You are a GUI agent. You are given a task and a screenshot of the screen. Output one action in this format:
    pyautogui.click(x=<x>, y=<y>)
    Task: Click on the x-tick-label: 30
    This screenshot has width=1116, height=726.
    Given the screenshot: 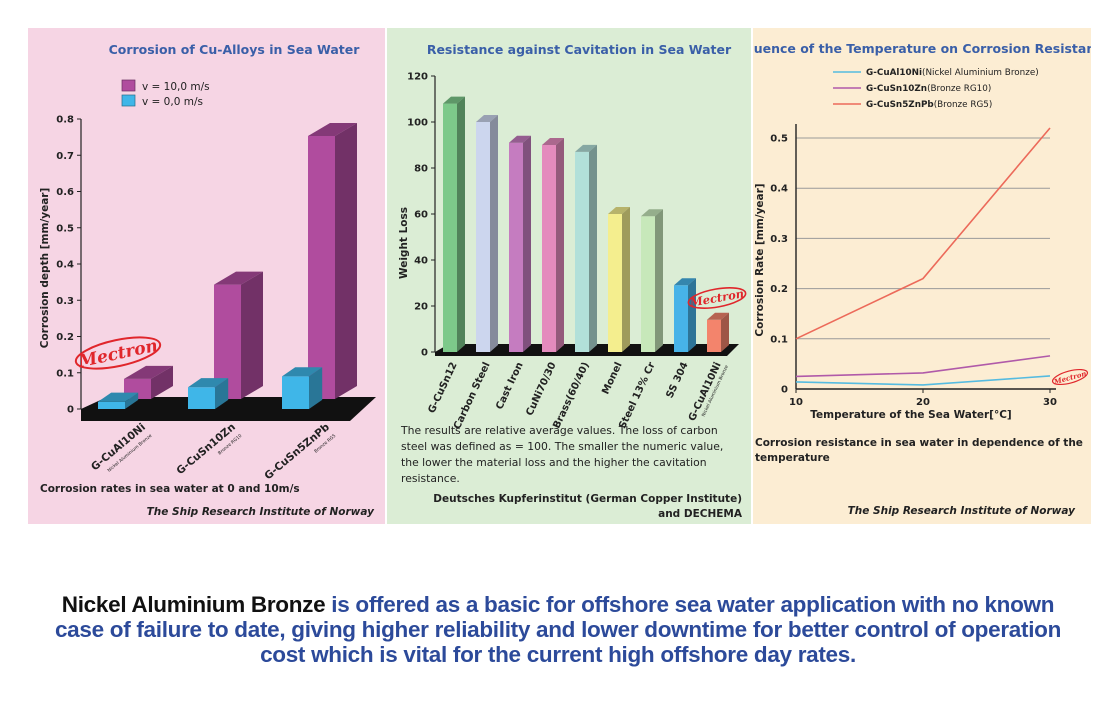 What is the action you would take?
    pyautogui.click(x=1050, y=402)
    